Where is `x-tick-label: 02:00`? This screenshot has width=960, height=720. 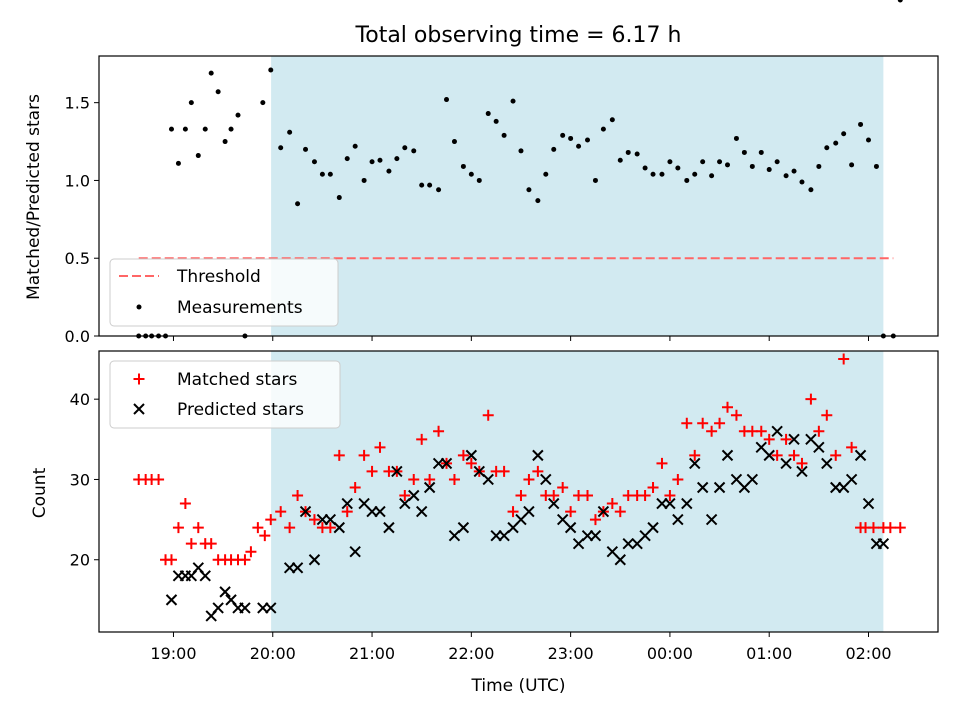 x-tick-label: 02:00 is located at coordinates (868, 653).